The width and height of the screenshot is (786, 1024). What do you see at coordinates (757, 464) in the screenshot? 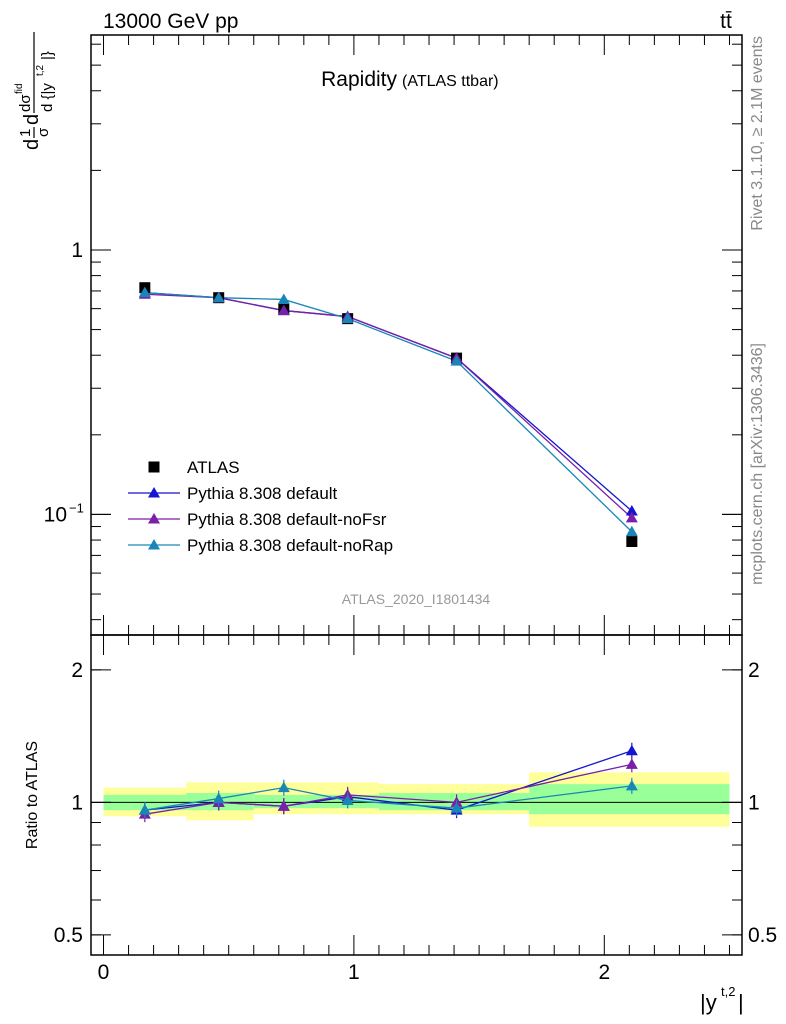
I see `mcplots-label: mcplots.cern.ch [arXiv:1306.3436]` at bounding box center [757, 464].